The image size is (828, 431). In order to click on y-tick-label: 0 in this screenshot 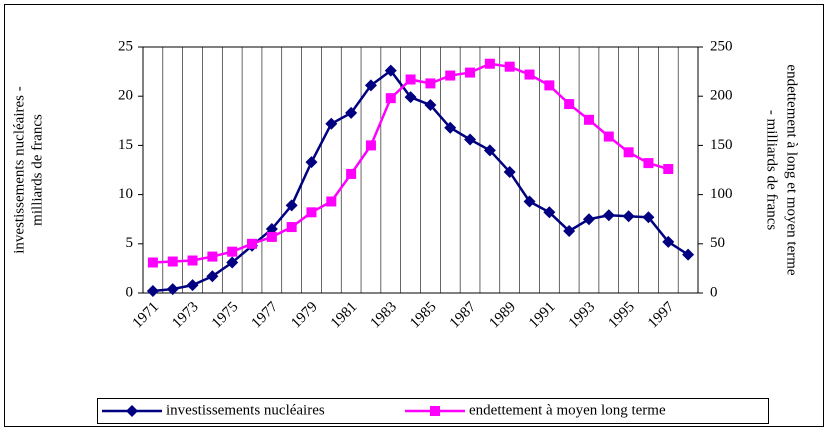, I will do `click(130, 292)`.